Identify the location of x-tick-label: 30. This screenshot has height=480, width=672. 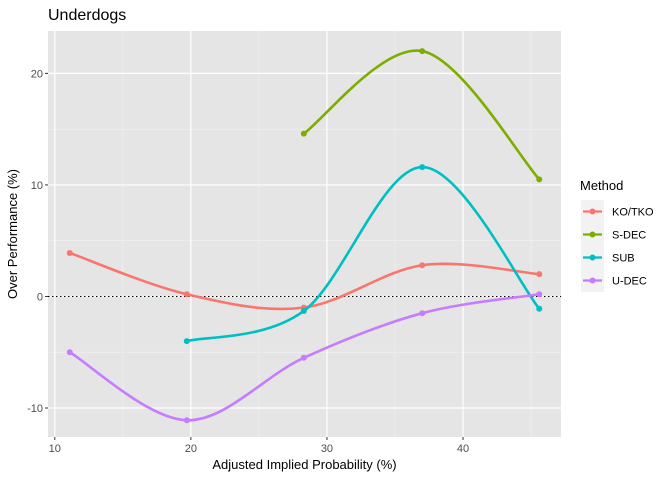
(327, 449).